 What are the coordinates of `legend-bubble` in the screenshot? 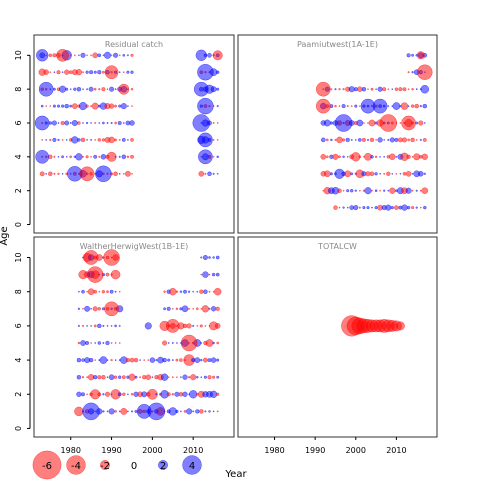 It's located at (105, 465).